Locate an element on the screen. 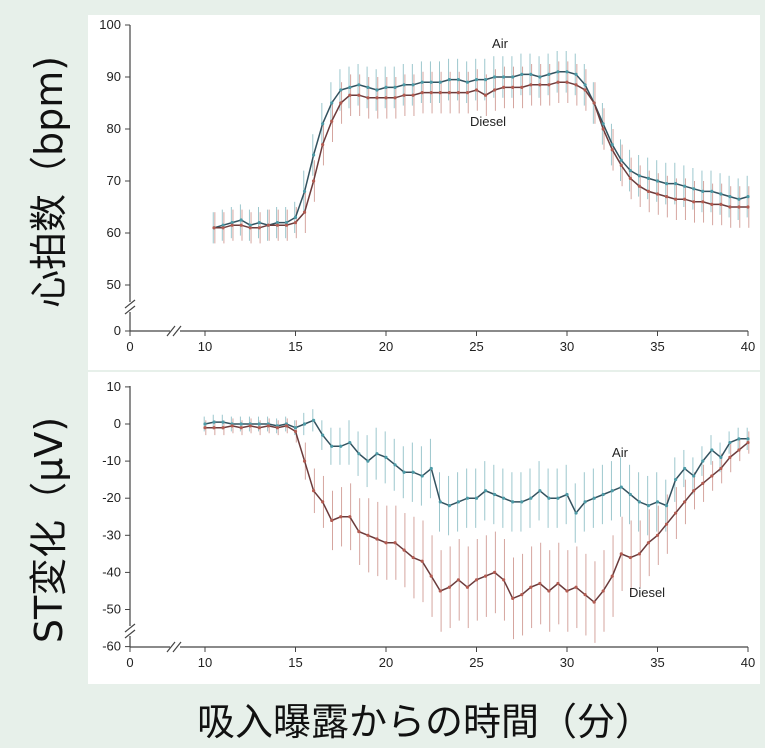  y-axis-break-mark is located at coordinates (130, 628).